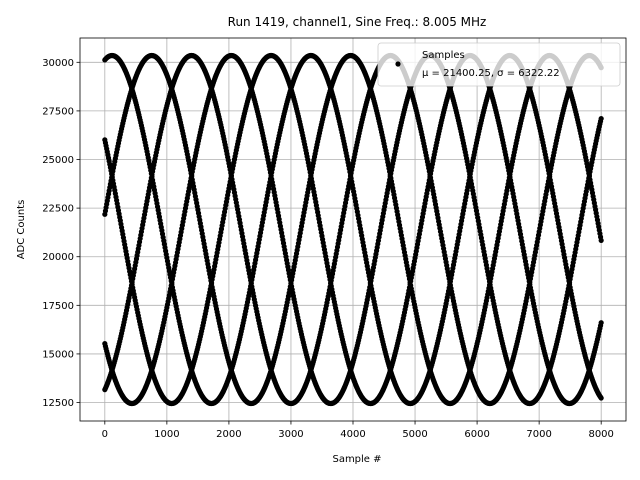  Describe the element at coordinates (538, 434) in the screenshot. I see `x-tick-label: 7000` at that location.